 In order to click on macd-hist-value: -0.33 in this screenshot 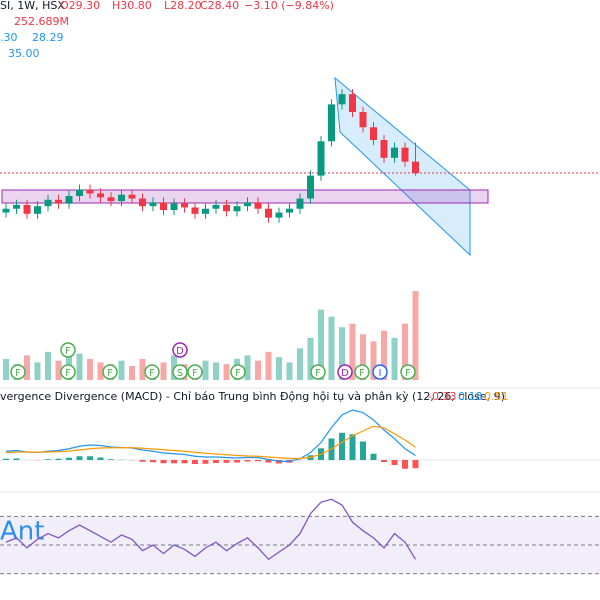, I will do `click(442, 396)`.